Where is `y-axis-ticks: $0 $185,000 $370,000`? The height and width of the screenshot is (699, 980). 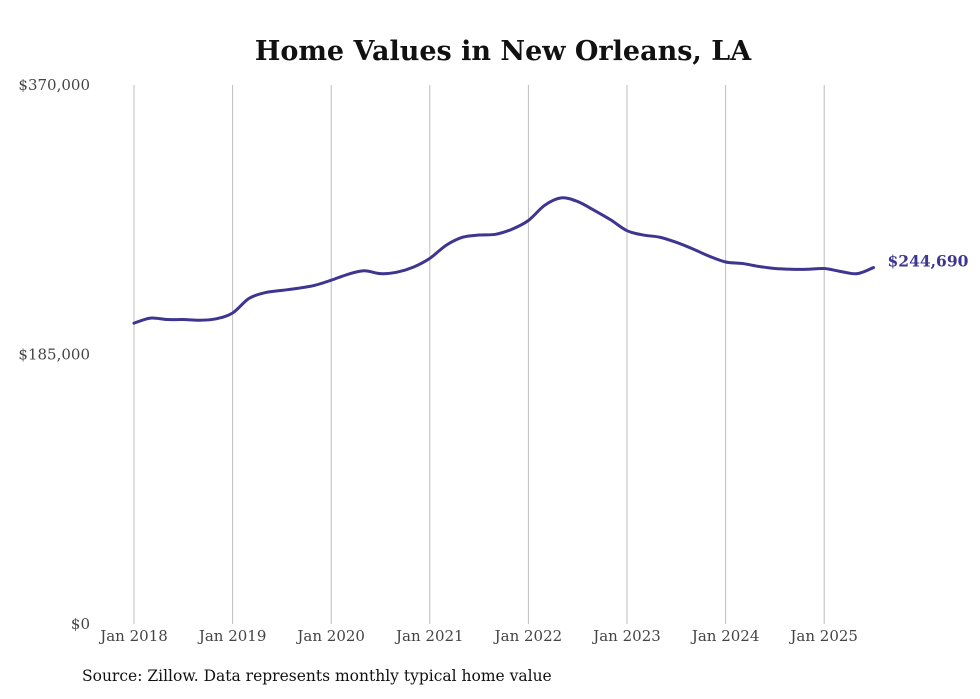
y-axis-ticks: $0 $185,000 $370,000 is located at coordinates (54, 354).